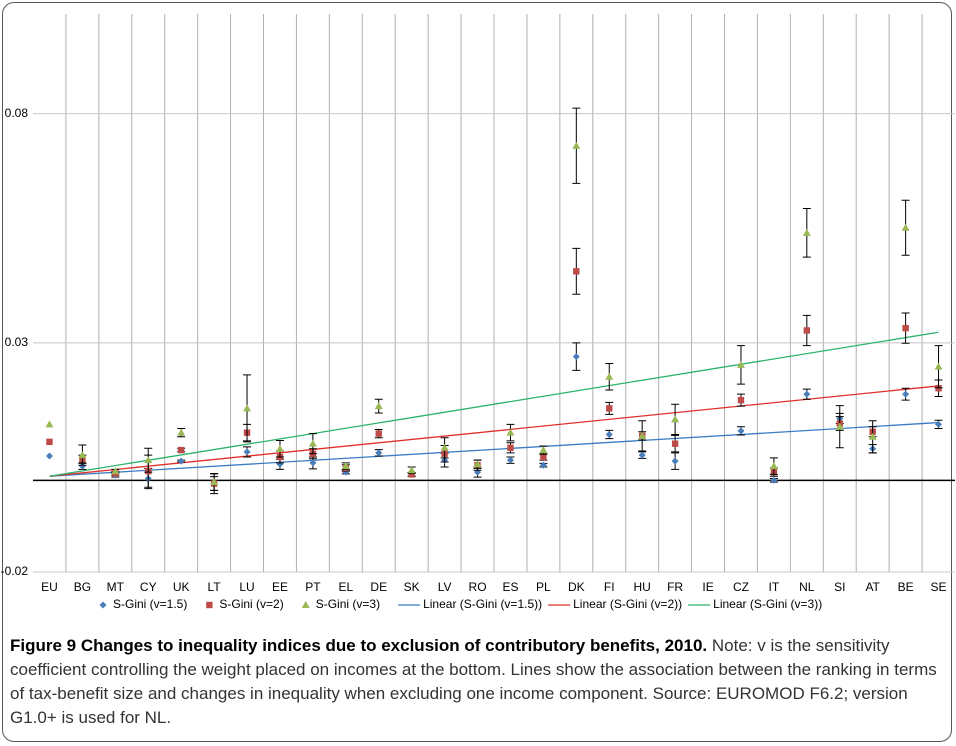 This screenshot has width=956, height=746. I want to click on legend-label: S-Gini (v=3), so click(348, 604).